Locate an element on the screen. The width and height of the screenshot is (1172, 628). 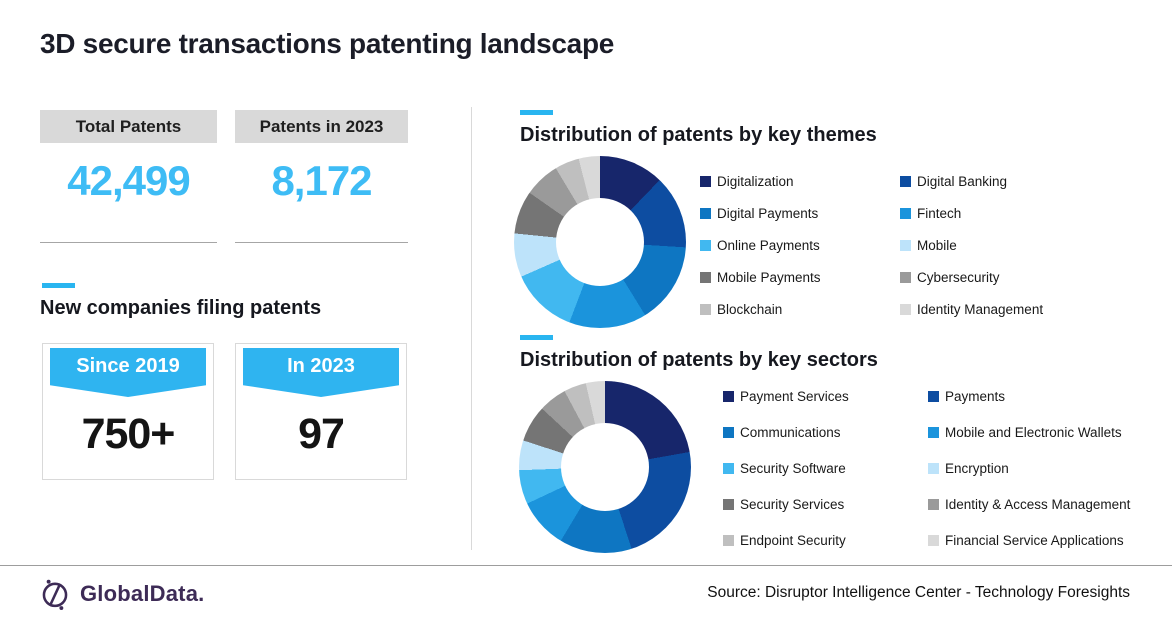
legend-item: Mobile Payments is located at coordinates (760, 277).